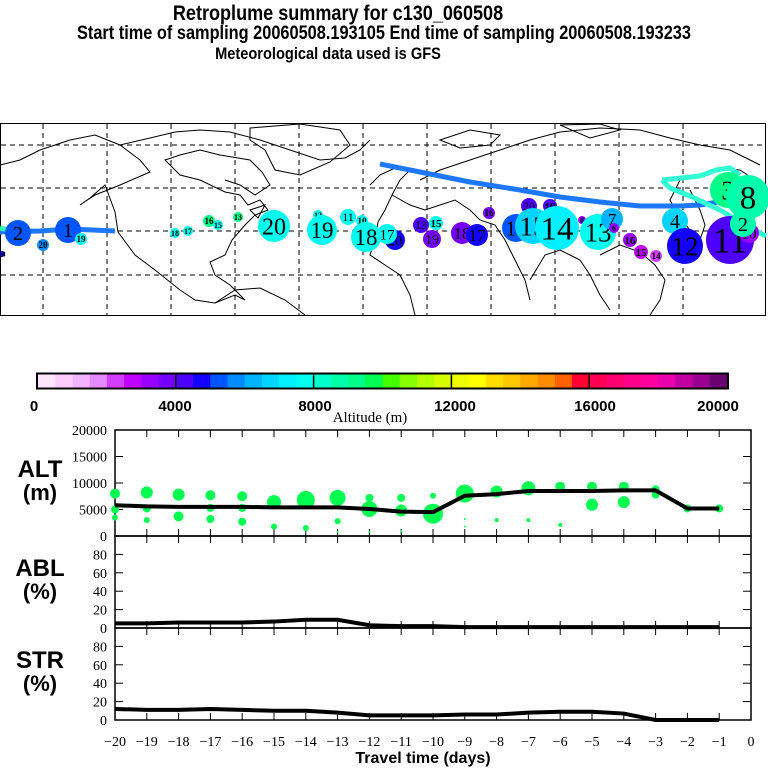 Image resolution: width=768 pixels, height=768 pixels. I want to click on y-tick-label: 15000, so click(89, 458).